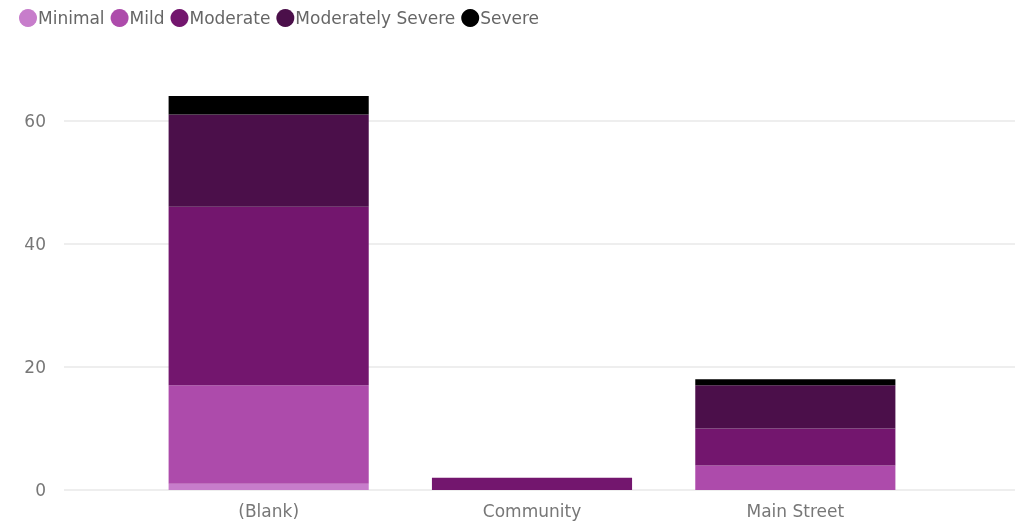 The height and width of the screenshot is (523, 1025). Describe the element at coordinates (35, 120) in the screenshot. I see `y-tick-label: 60` at that location.